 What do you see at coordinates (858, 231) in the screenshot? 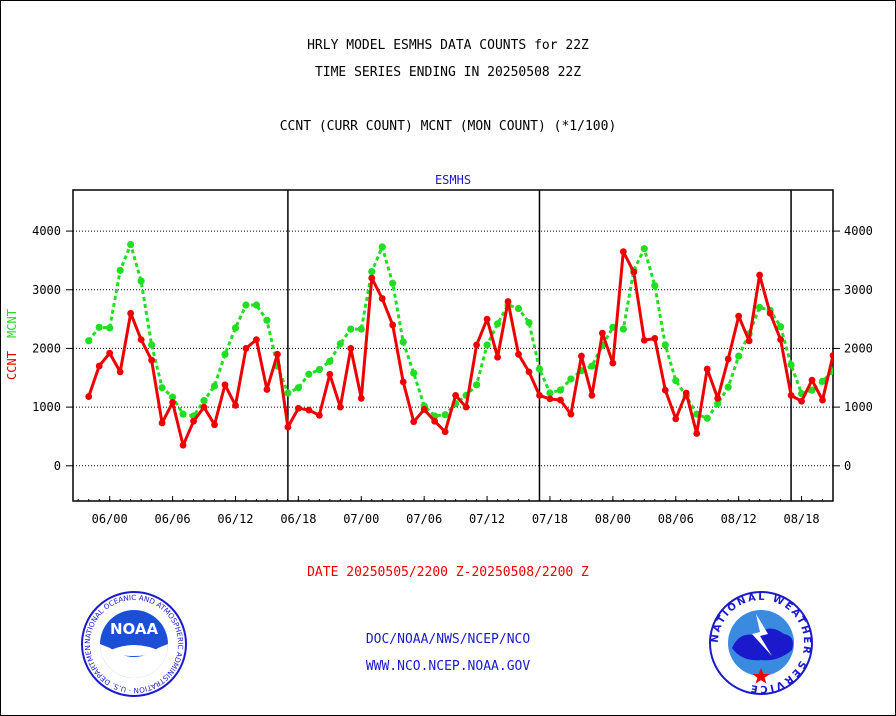
I see `y-tick-label-right: 4000` at bounding box center [858, 231].